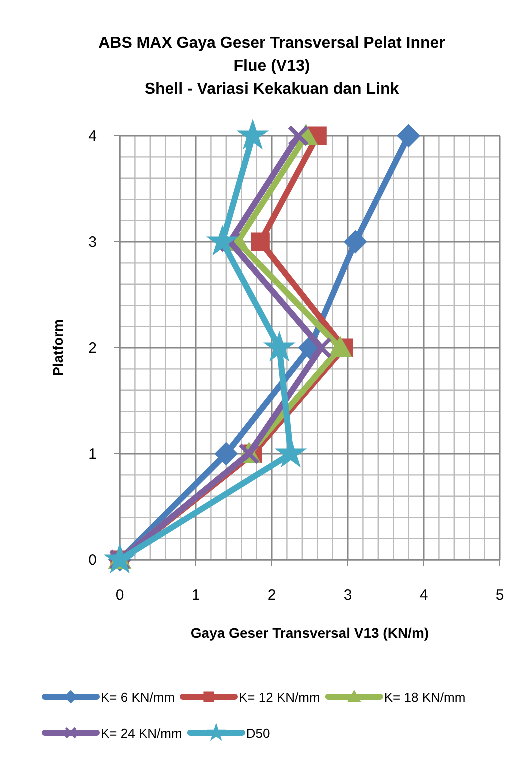 This screenshot has width=525, height=758. Describe the element at coordinates (272, 66) in the screenshot. I see `chart-title: ABS MAX Gaya Geser Transversal Pelat Inner Flue (V13) Shell - Variasi Kekakuan dan Link` at that location.